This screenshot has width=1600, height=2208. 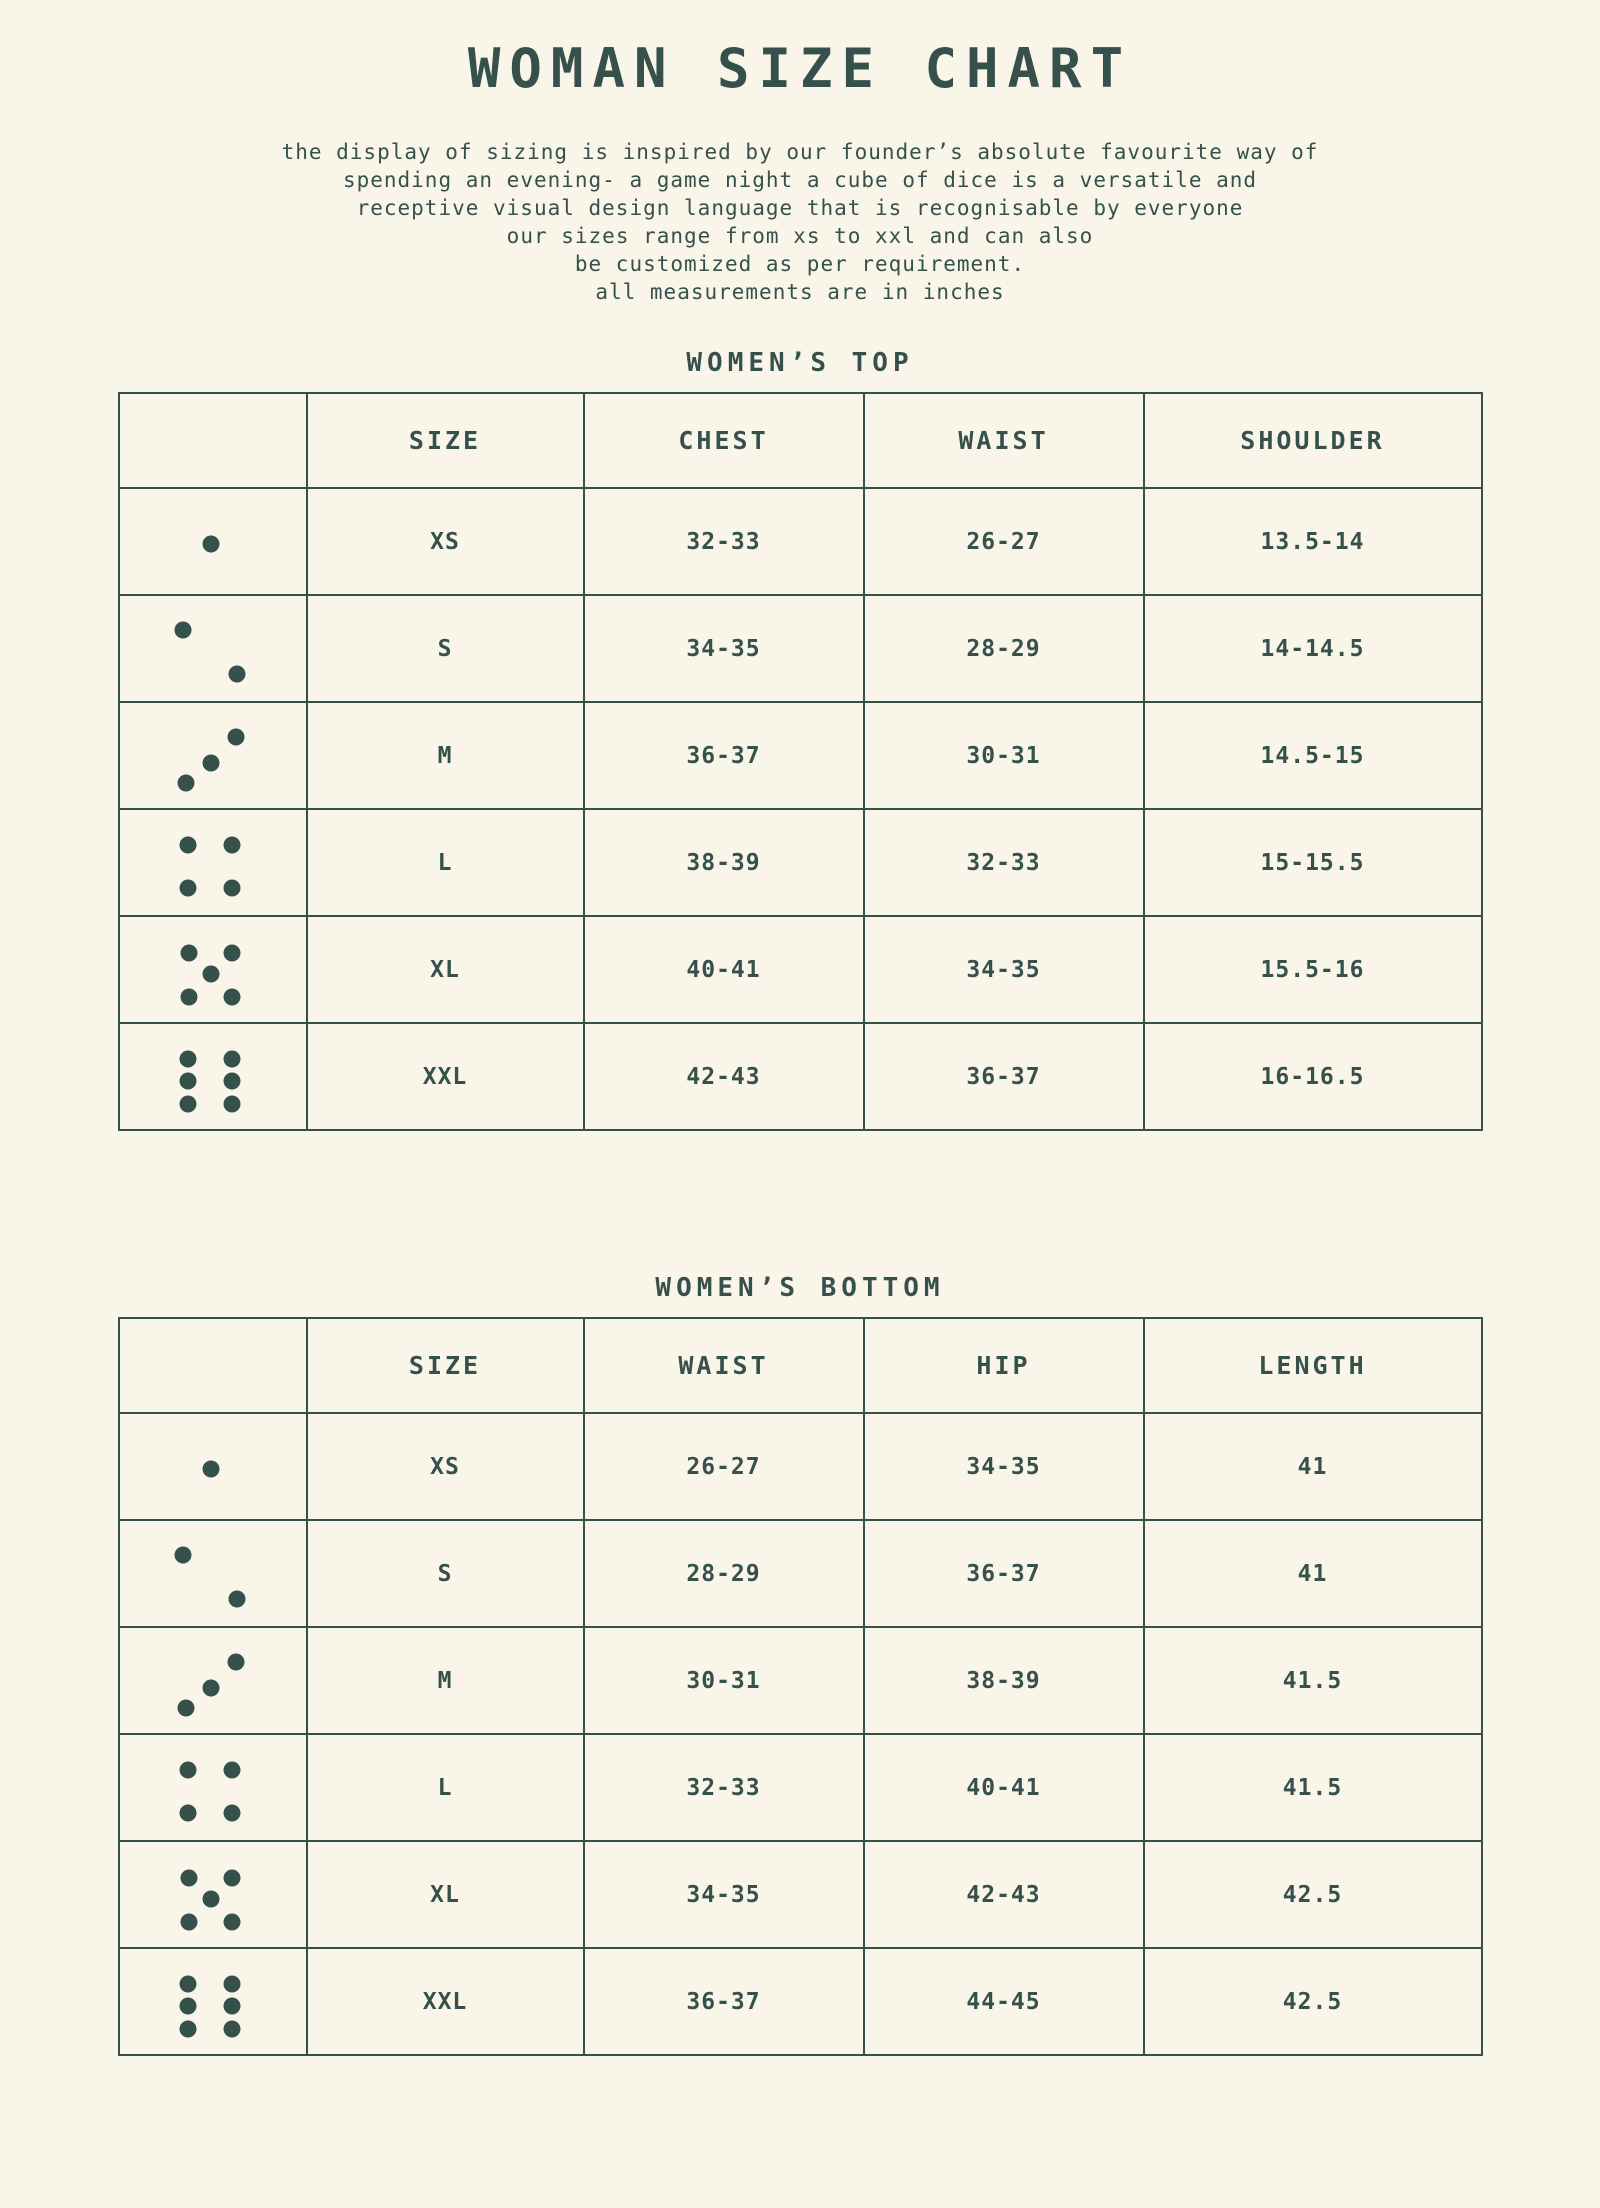 I want to click on intro-line: be customized as per requirement., so click(x=800, y=264).